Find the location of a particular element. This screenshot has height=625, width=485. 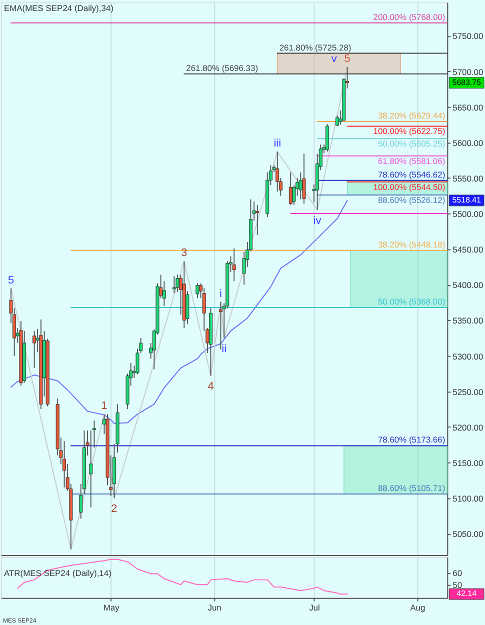

y-tick-label: 5500.00 is located at coordinates (468, 214).